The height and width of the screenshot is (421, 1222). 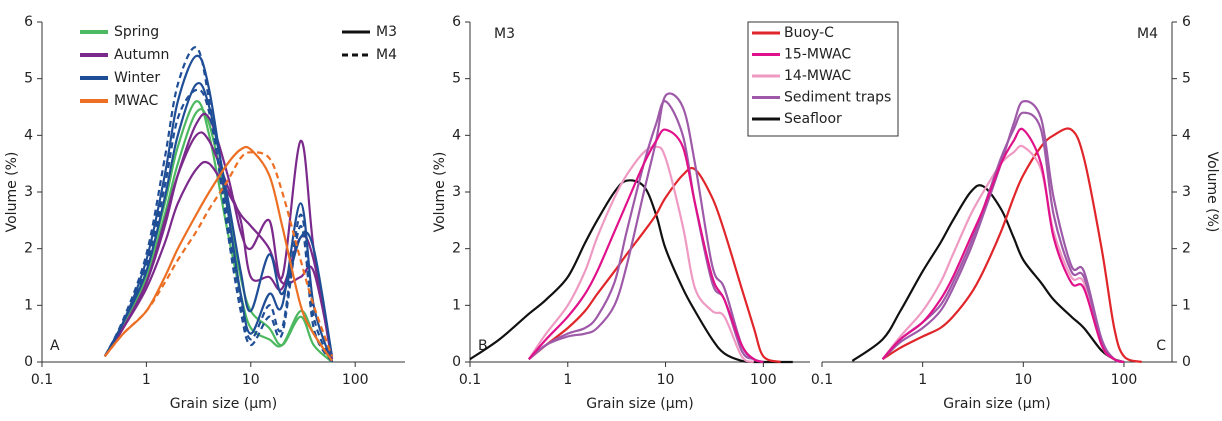 I want to click on legend-label: M3, so click(x=386, y=32).